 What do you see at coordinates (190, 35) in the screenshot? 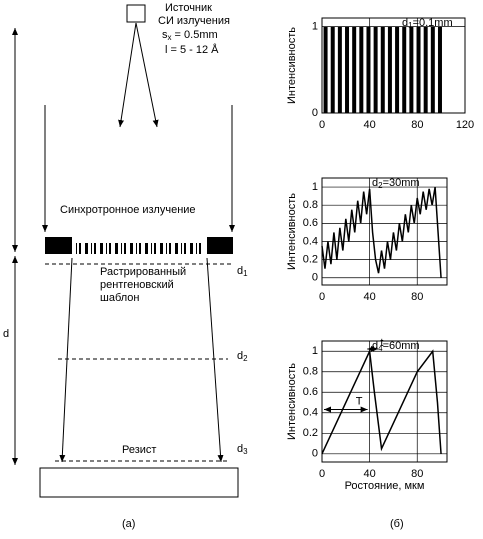
I see `source-size: sx = 0.5mm` at bounding box center [190, 35].